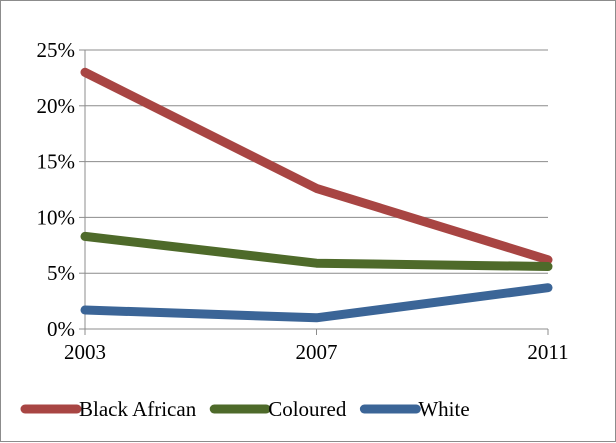  Describe the element at coordinates (56, 106) in the screenshot. I see `y-tick-label: 20%` at that location.